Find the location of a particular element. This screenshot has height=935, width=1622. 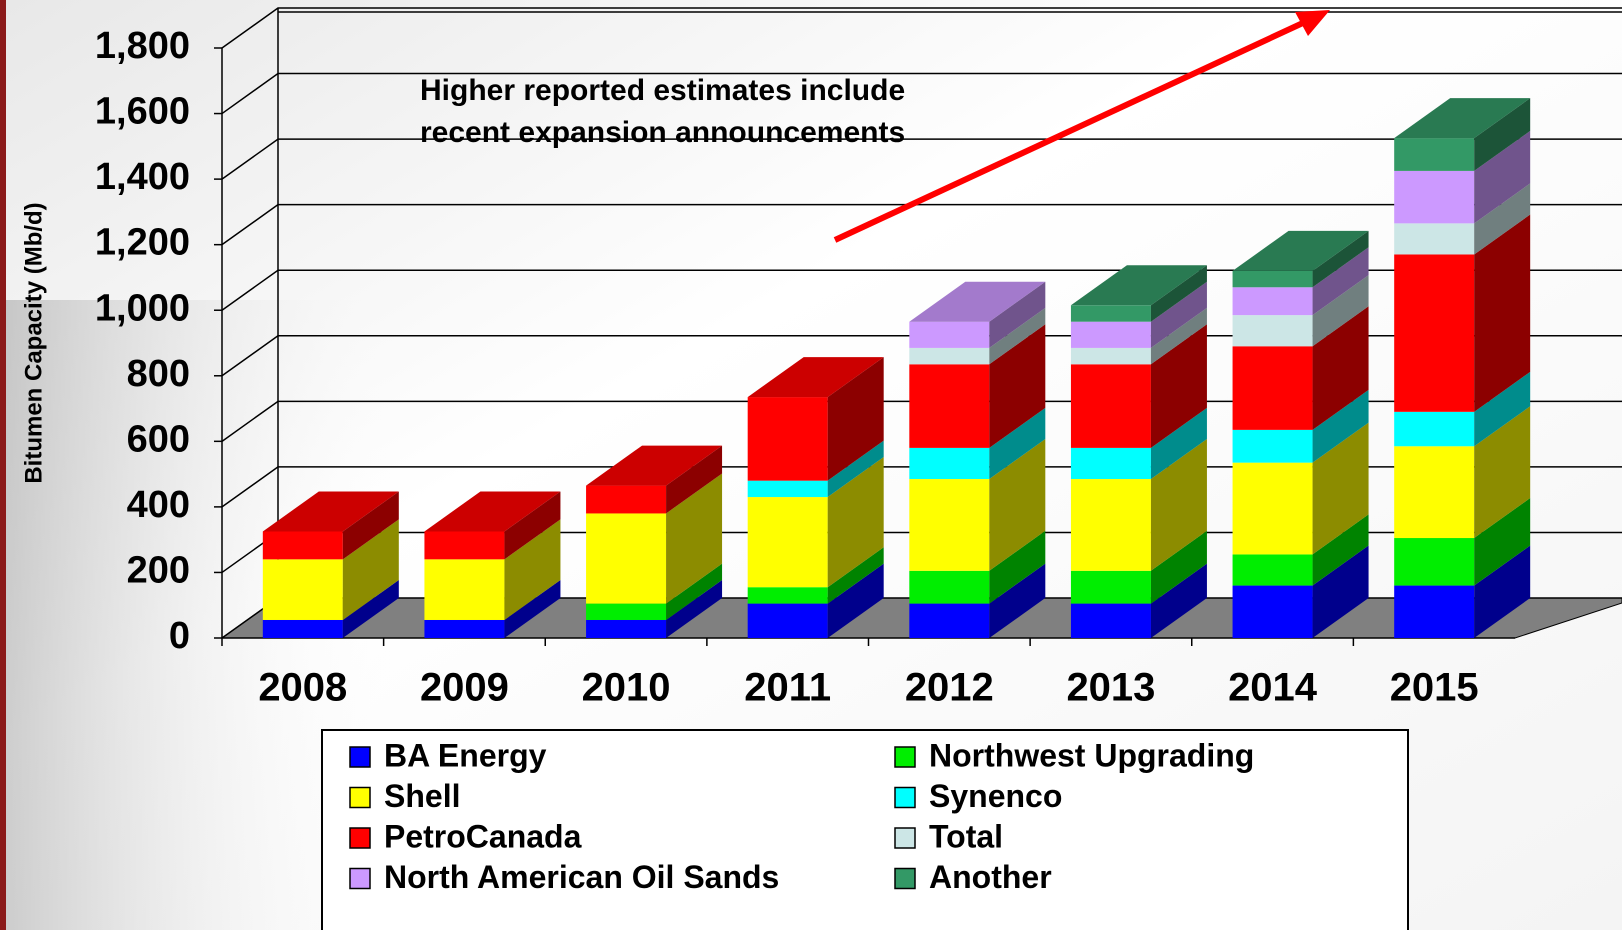

left-strip is located at coordinates (3, 465).